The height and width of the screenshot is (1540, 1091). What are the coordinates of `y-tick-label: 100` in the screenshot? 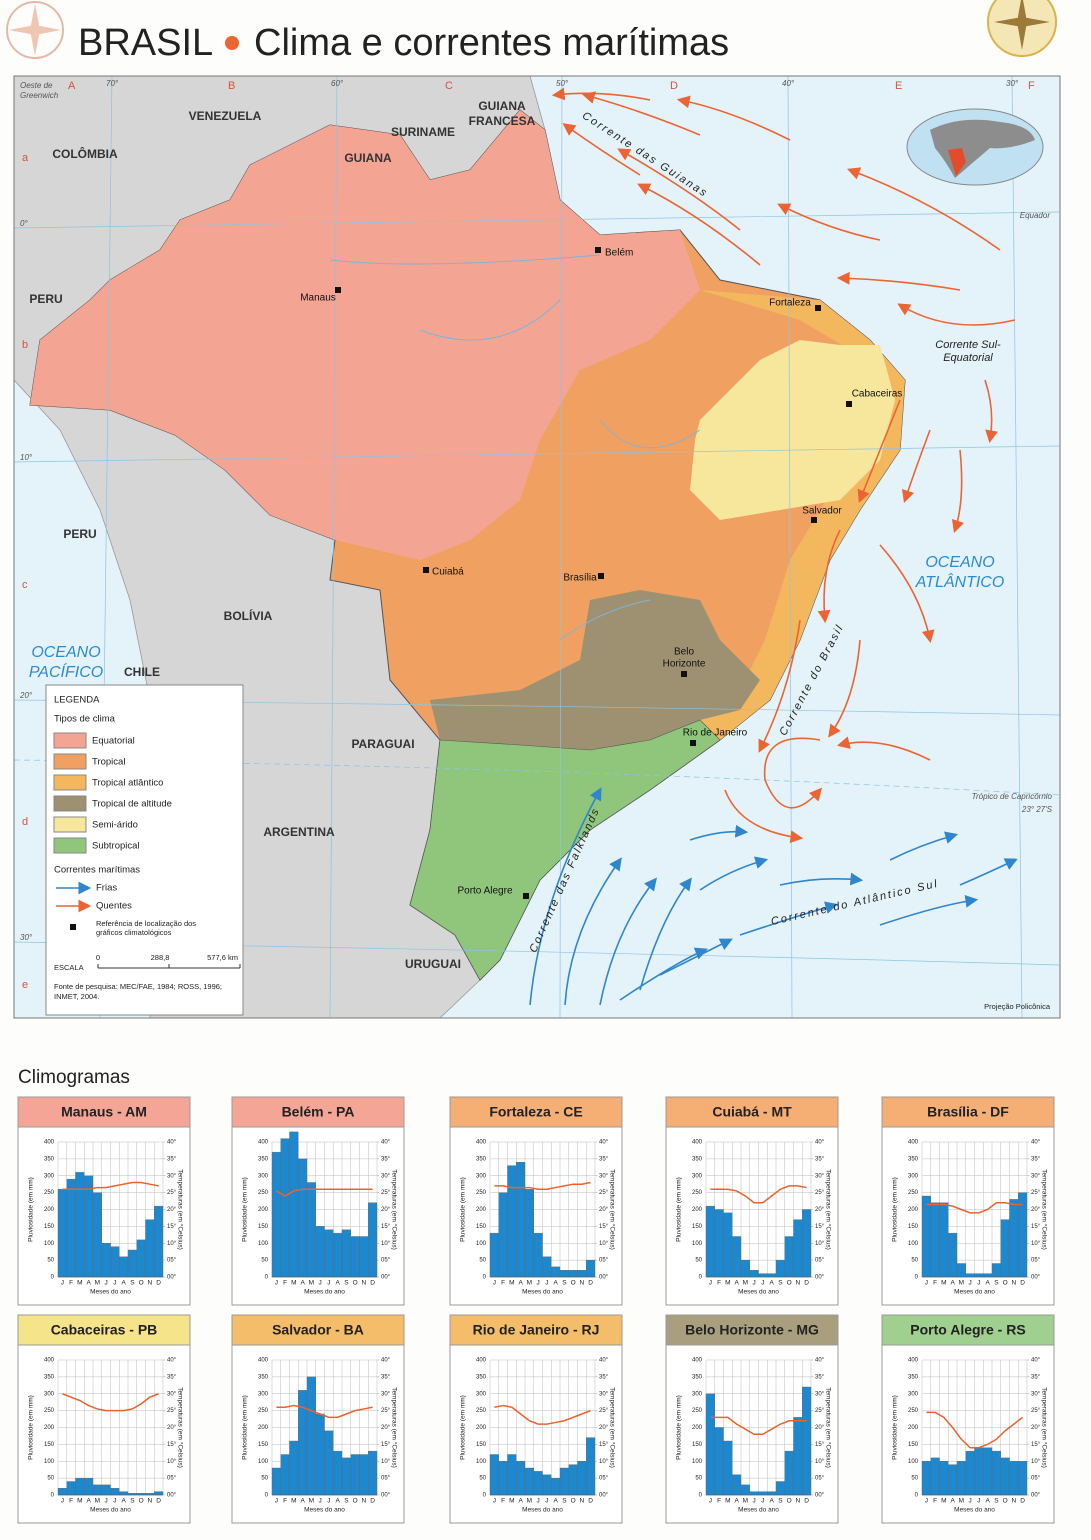 It's located at (49, 1244).